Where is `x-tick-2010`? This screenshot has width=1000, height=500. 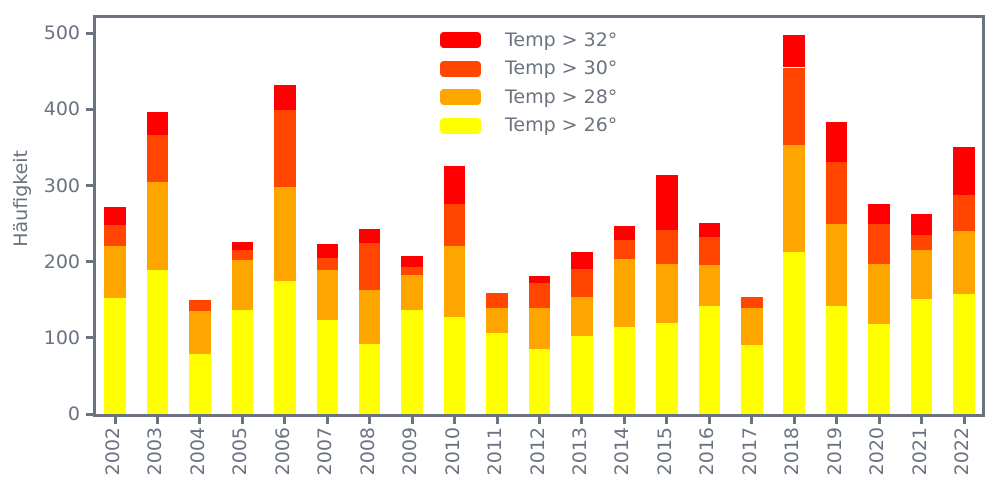
x-tick-2010 is located at coordinates (455, 420).